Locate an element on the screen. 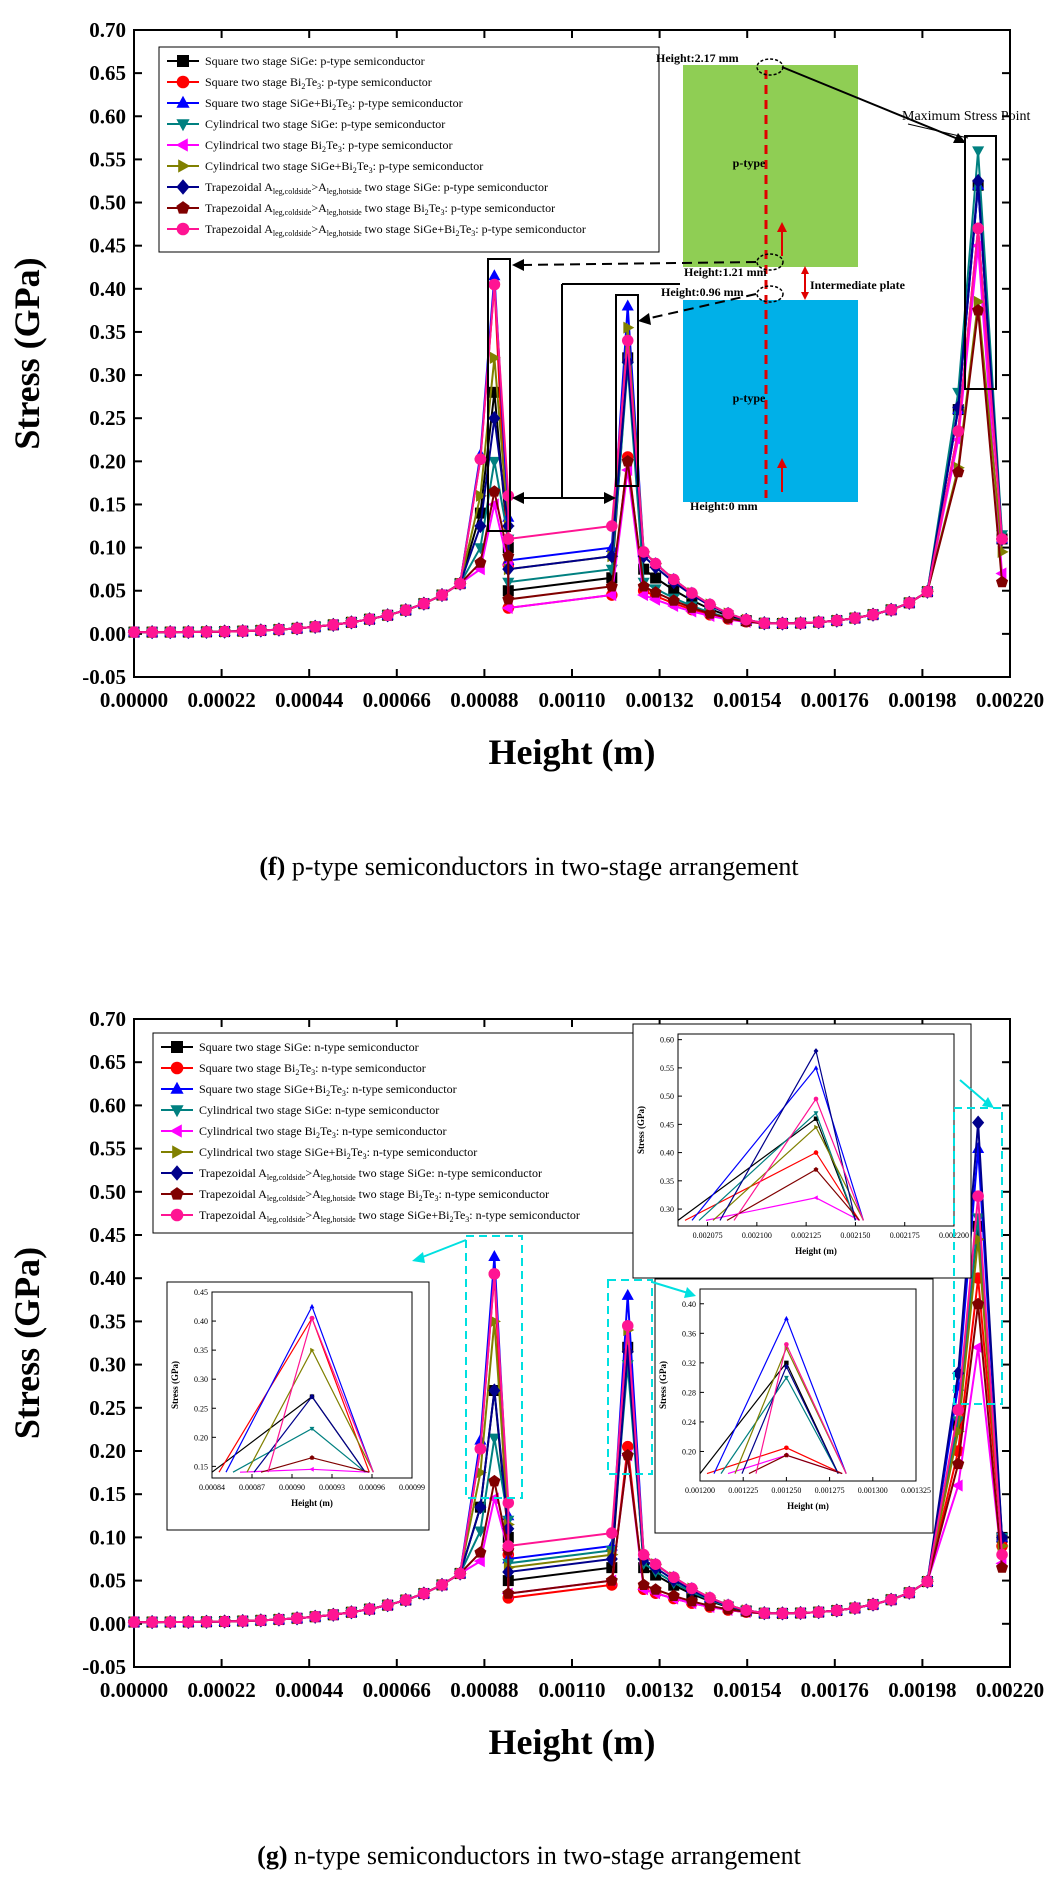 This screenshot has height=1882, width=1058. f-ytick-label: 0.20 is located at coordinates (107, 461).